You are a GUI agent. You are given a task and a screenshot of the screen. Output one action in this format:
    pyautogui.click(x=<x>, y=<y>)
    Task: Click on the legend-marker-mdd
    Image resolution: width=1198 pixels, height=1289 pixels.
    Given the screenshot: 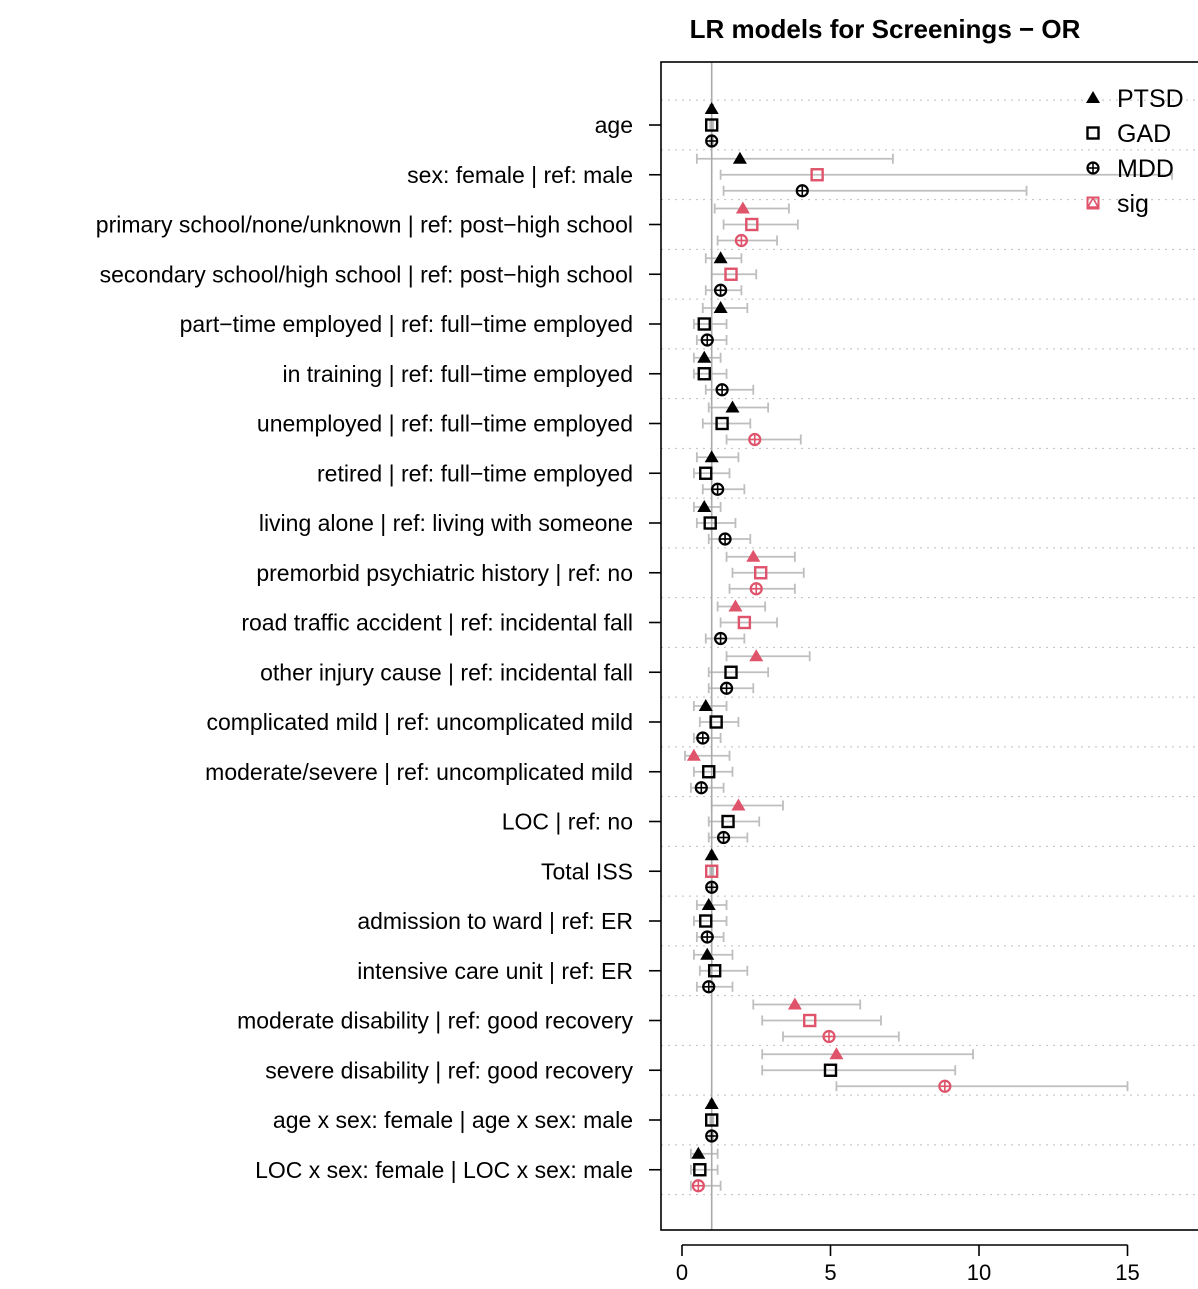 What is the action you would take?
    pyautogui.click(x=1093, y=168)
    